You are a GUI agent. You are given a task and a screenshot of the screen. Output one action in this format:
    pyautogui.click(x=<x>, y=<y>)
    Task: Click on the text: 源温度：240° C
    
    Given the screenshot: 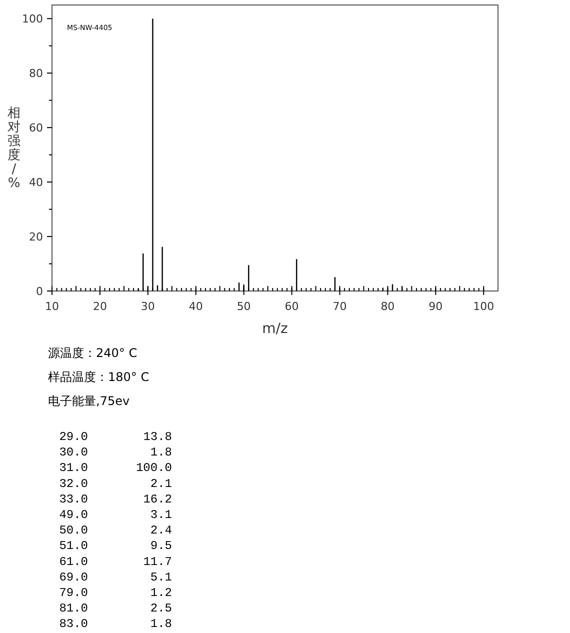 What is the action you would take?
    pyautogui.click(x=93, y=353)
    